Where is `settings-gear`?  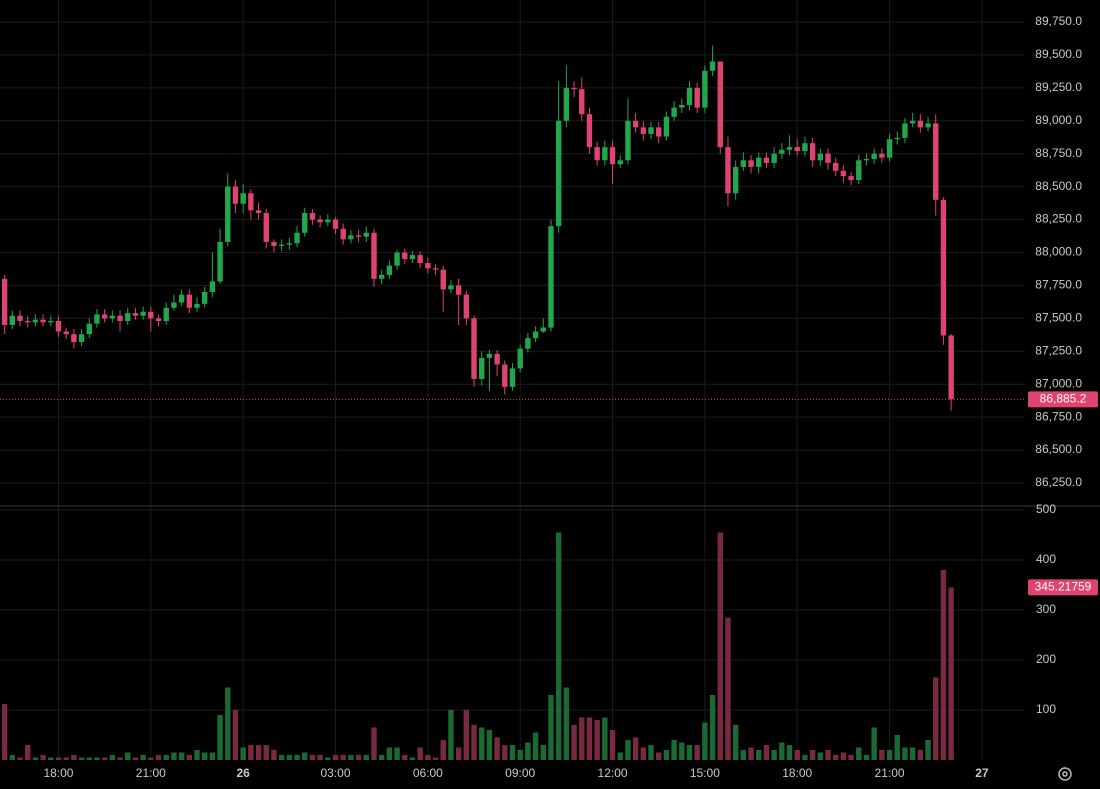 settings-gear is located at coordinates (1065, 774).